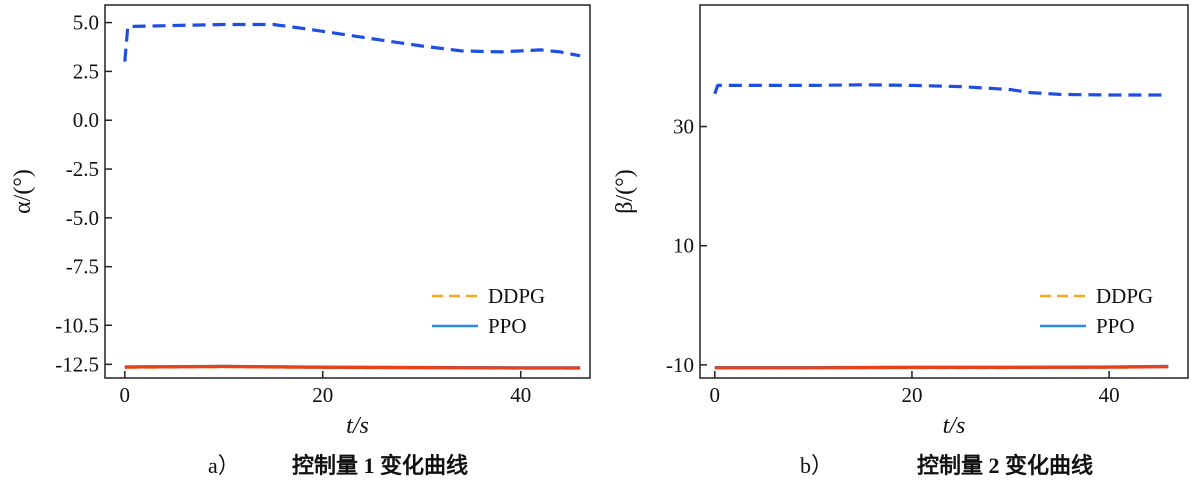  Describe the element at coordinates (683, 246) in the screenshot. I see `y-tick-label: 10` at that location.